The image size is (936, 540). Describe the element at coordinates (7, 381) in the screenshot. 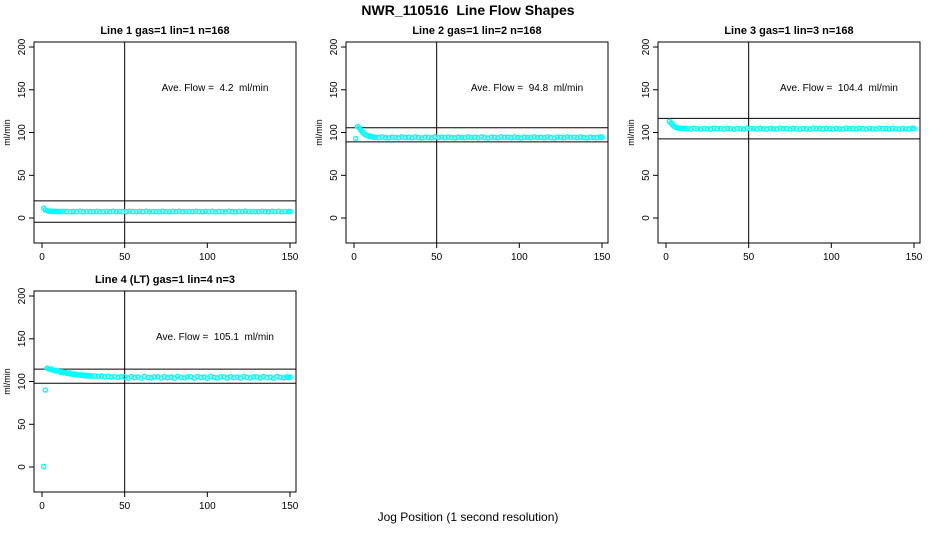

I see `y-axis-label: ml/min` at that location.